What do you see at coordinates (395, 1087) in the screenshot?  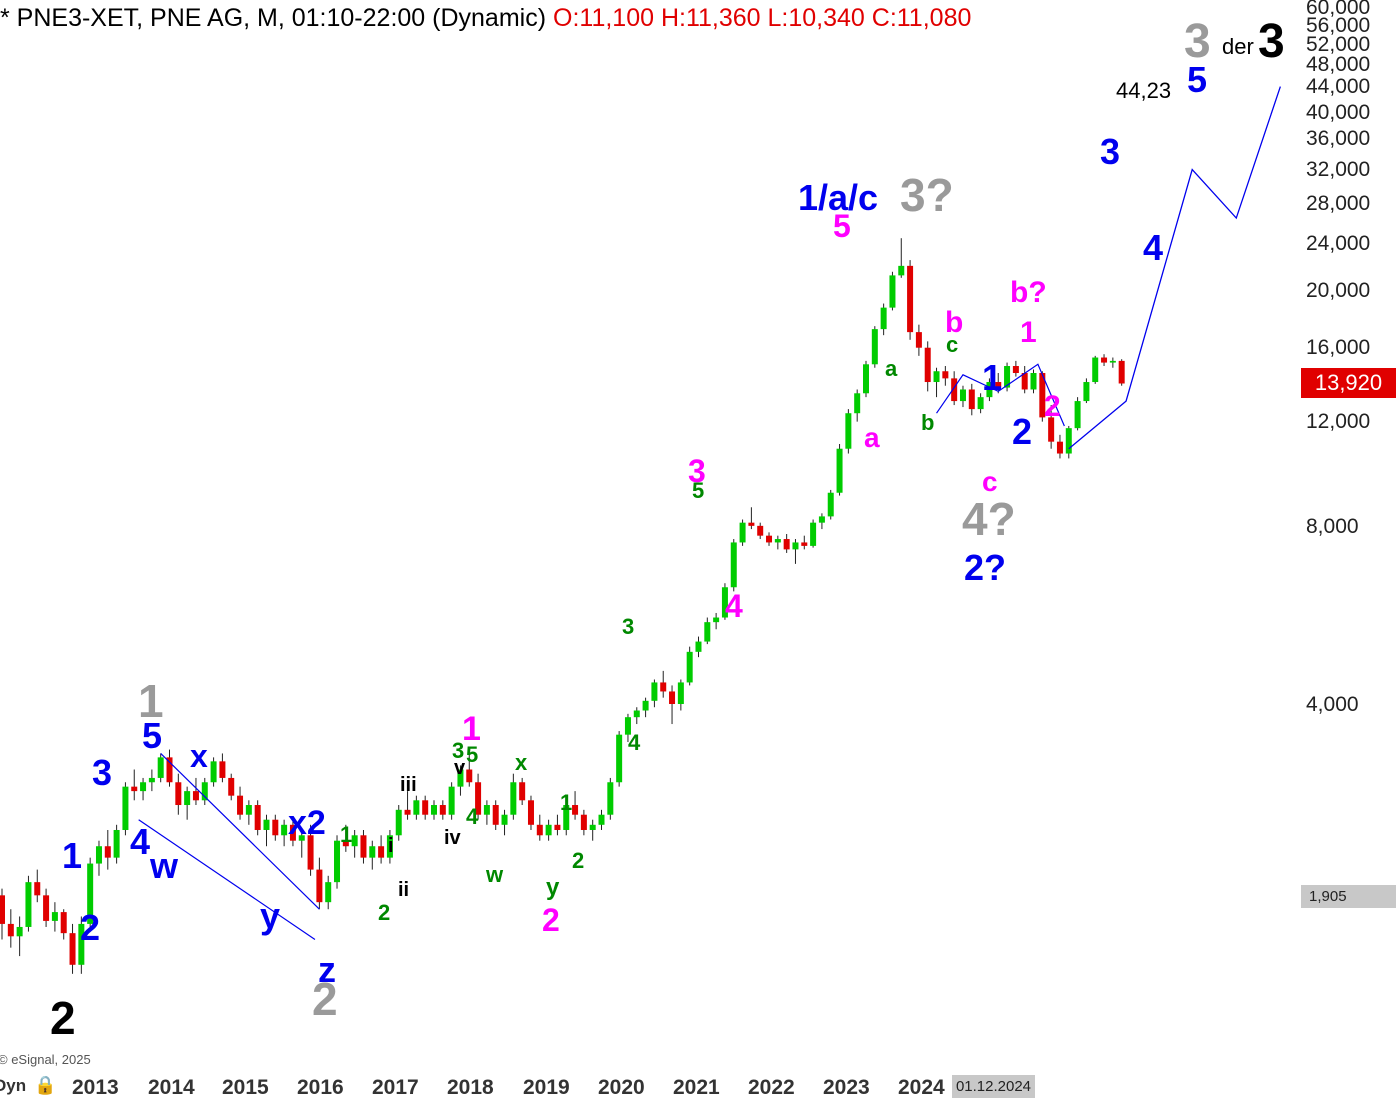 I see `year-tick: 2017` at bounding box center [395, 1087].